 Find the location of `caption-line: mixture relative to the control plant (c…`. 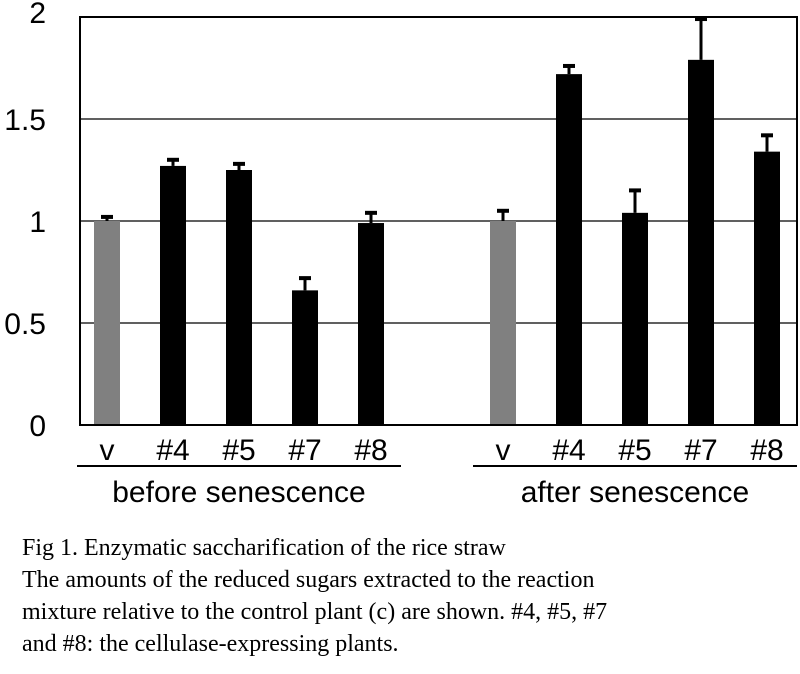

caption-line: mixture relative to the control plant (c… is located at coordinates (315, 612).